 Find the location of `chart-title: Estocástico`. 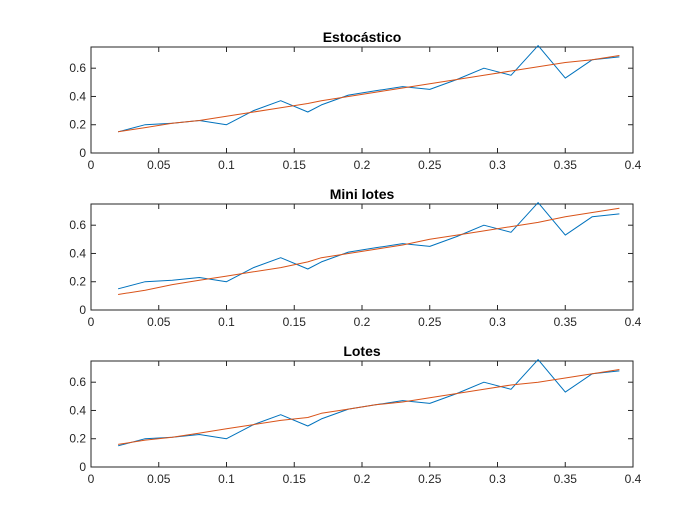

chart-title: Estocástico is located at coordinates (362, 37).